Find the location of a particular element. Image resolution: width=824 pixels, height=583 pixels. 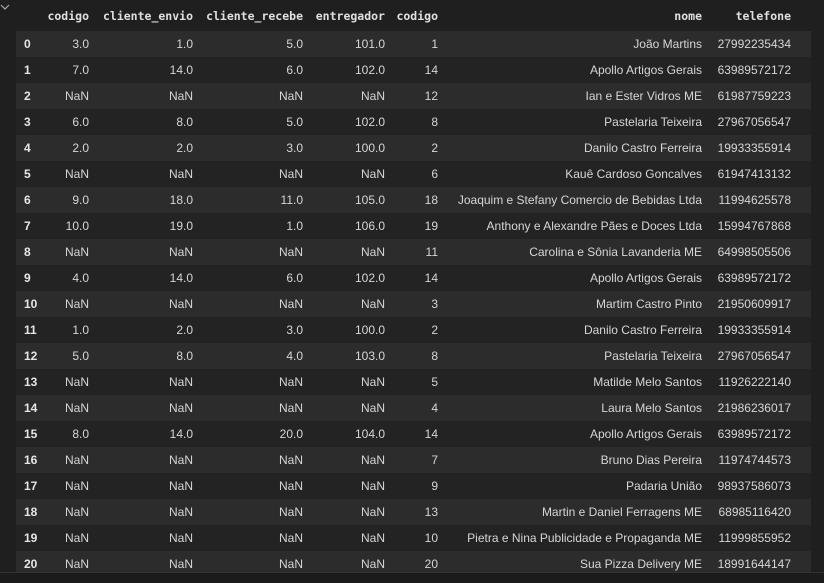

table-cell: 20 is located at coordinates (431, 564).